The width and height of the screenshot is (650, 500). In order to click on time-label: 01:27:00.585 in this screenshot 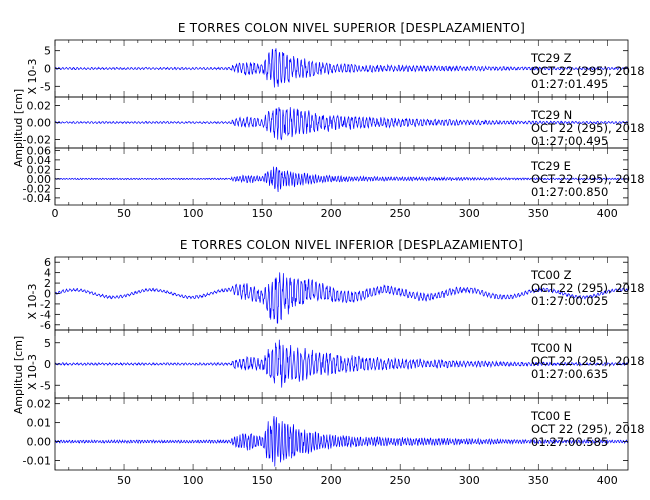, I will do `click(569, 442)`.